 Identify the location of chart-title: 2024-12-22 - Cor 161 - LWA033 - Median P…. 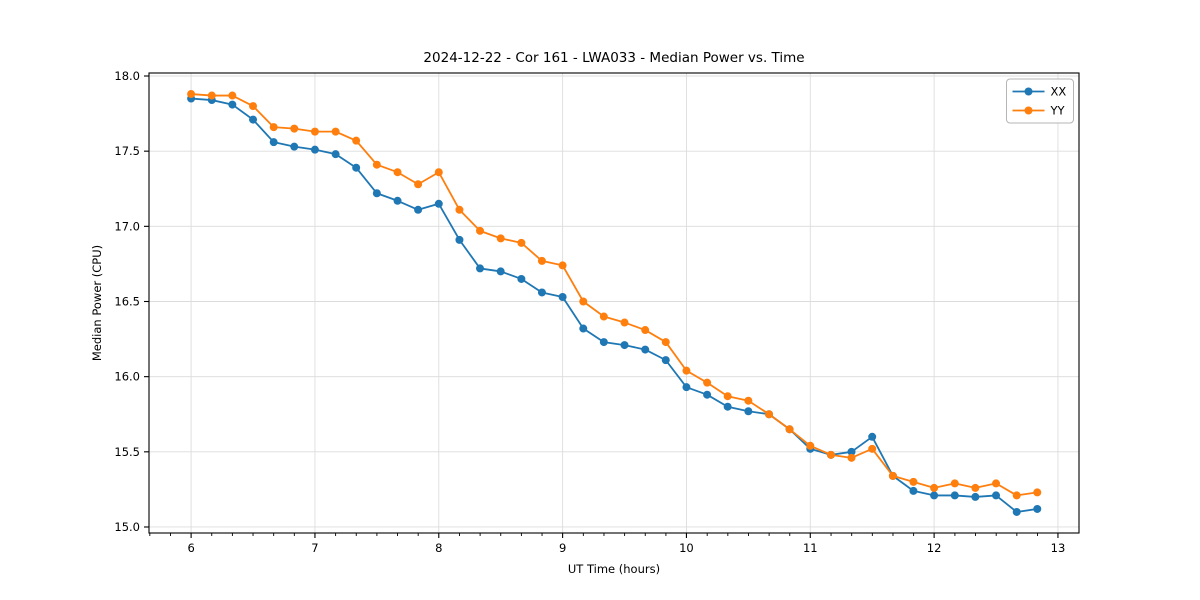
(614, 58).